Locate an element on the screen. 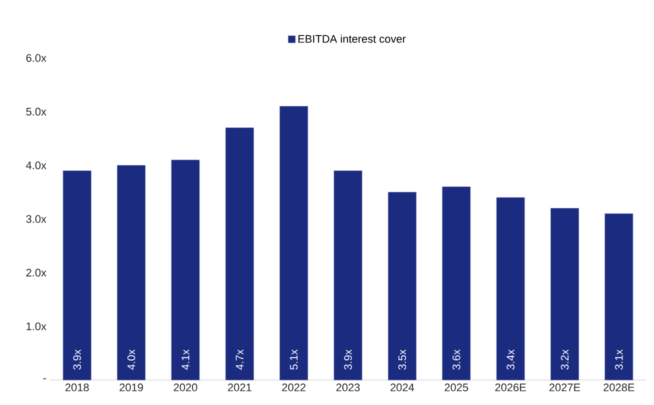 This screenshot has width=654, height=405. legend-label: EBITDA interest cover is located at coordinates (352, 38).